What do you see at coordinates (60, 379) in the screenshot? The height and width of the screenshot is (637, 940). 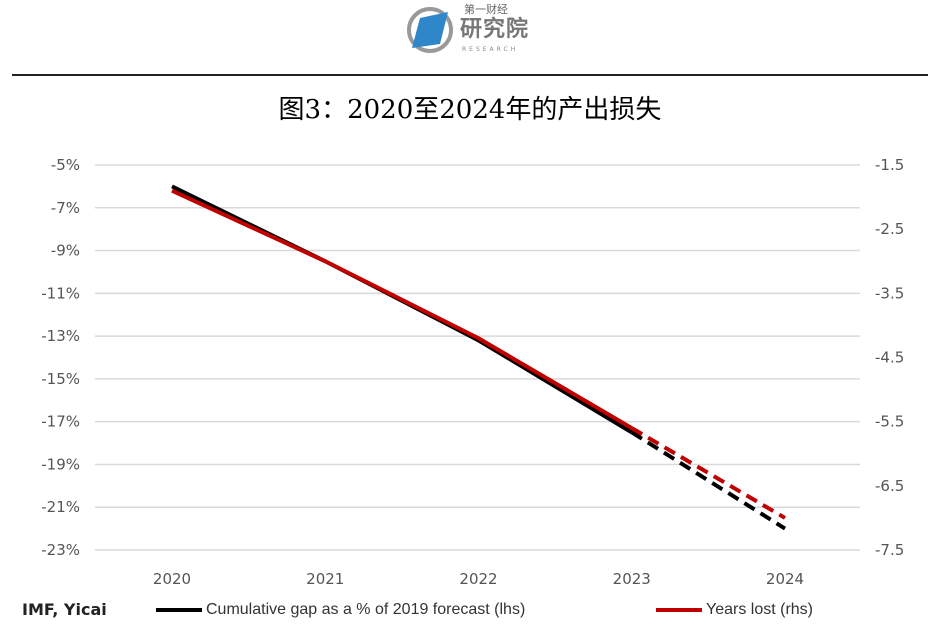 I see `y-left-tick-label: -15%` at bounding box center [60, 379].